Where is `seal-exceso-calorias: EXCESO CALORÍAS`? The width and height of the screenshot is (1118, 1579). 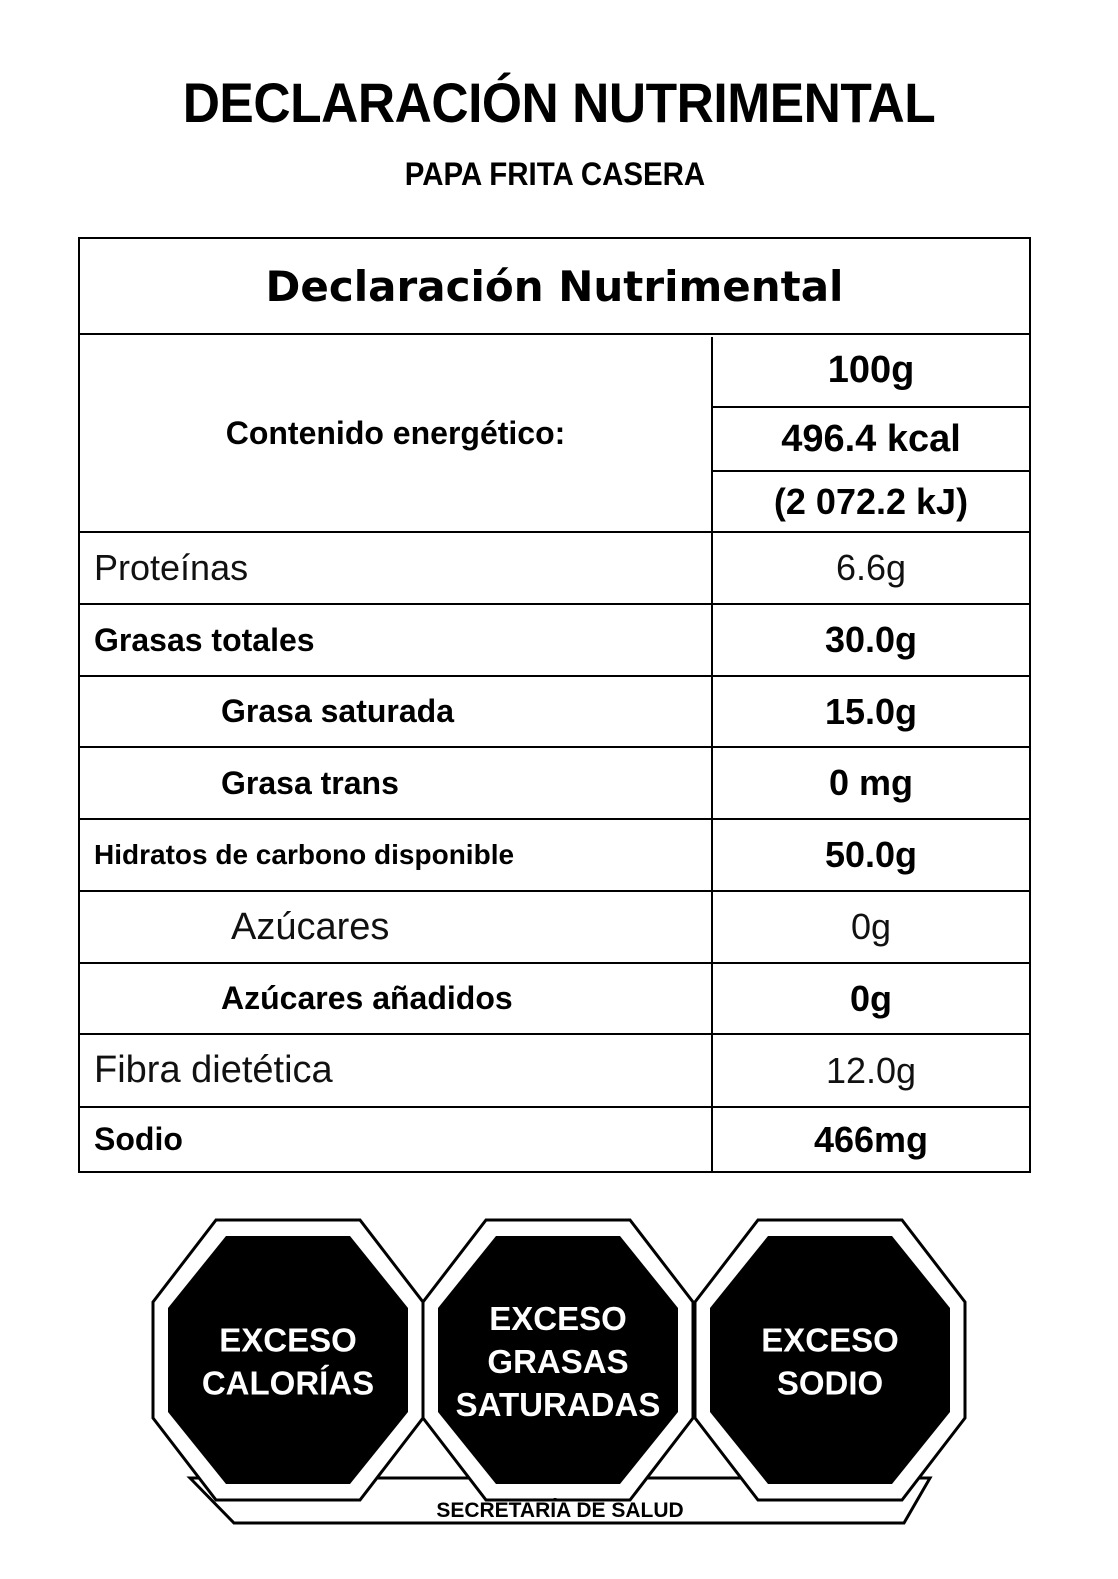 seal-exceso-calorias: EXCESO CALORÍAS is located at coordinates (288, 1360).